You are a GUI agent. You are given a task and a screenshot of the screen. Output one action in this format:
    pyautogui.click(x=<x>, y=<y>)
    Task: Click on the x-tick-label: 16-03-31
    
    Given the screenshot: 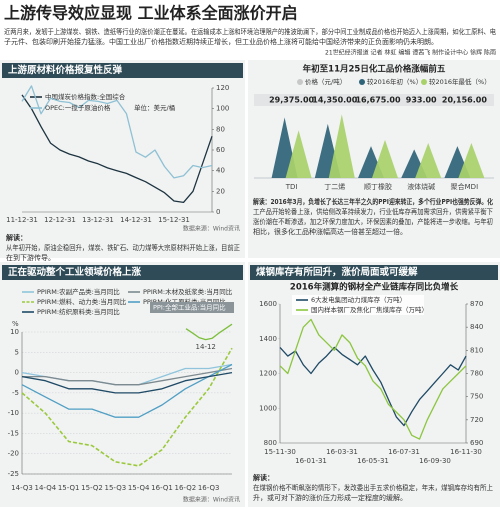 What is the action you would take?
    pyautogui.click(x=342, y=452)
    